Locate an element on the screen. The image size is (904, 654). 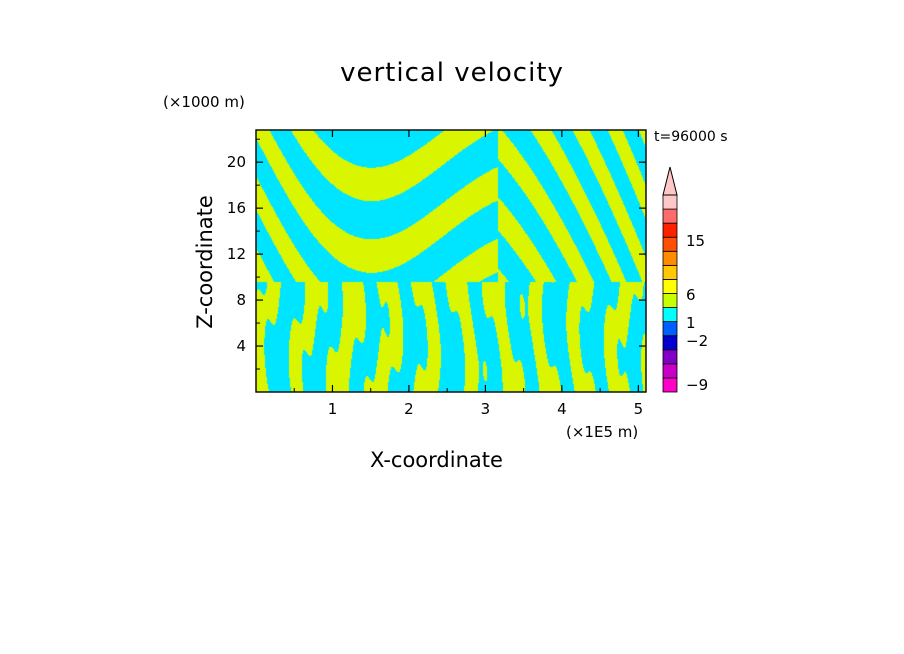
time-label: t=96000 s is located at coordinates (691, 137).